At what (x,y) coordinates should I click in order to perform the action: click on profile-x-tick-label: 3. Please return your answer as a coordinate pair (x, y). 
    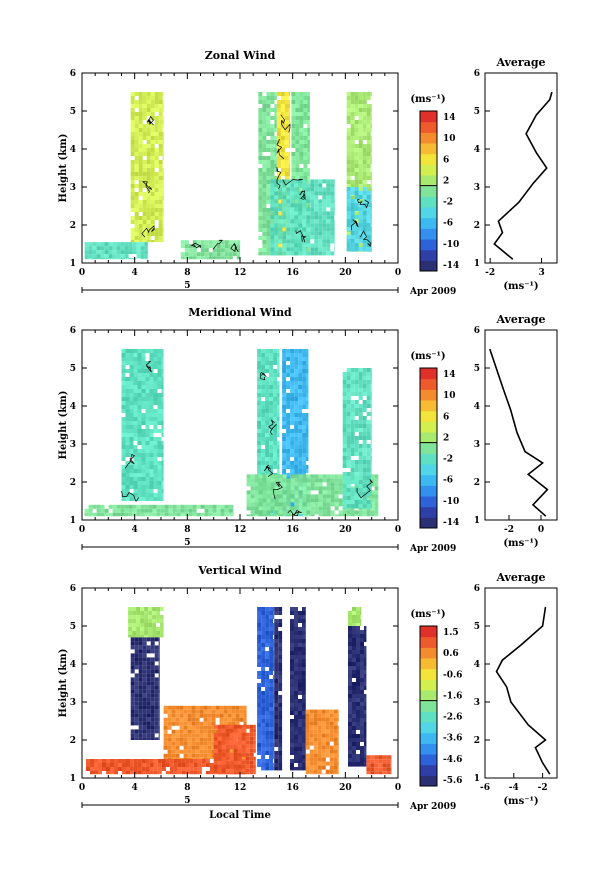
    Looking at the image, I should click on (541, 273).